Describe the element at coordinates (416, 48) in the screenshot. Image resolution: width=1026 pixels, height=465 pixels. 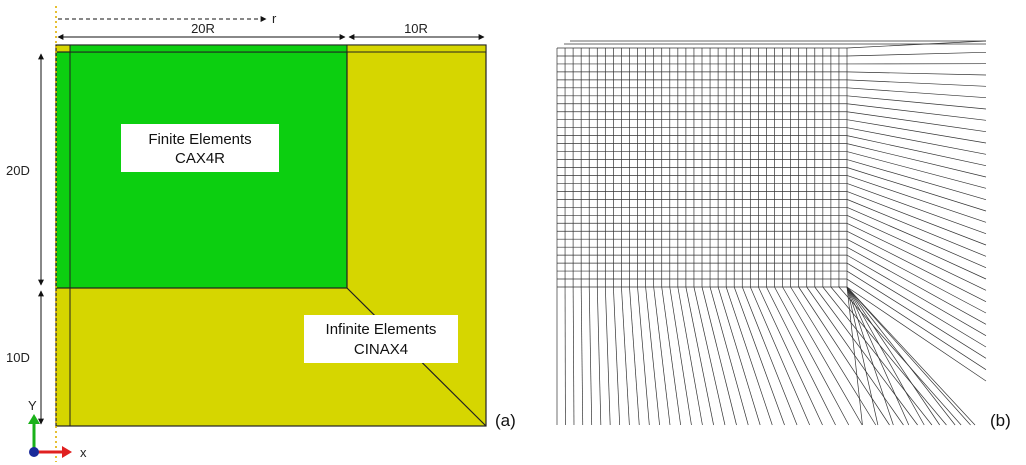
I see `top-strip-right` at that location.